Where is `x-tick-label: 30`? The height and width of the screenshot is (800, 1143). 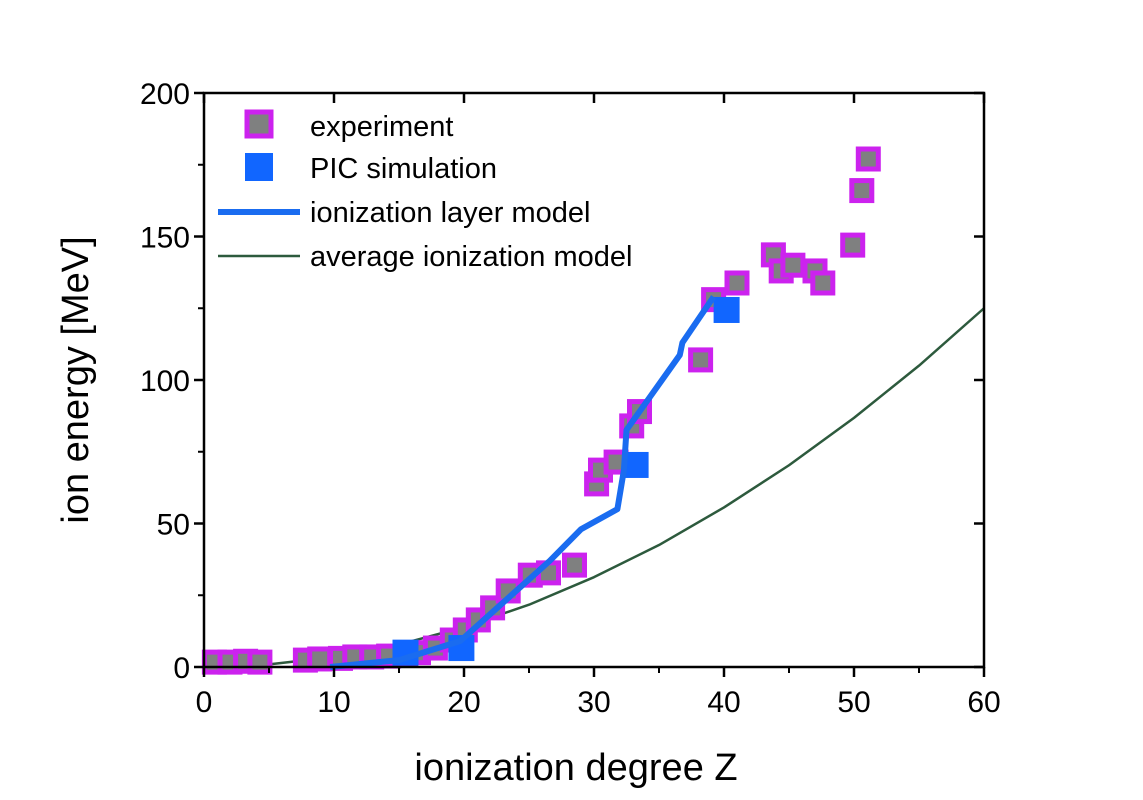
x-tick-label: 30 is located at coordinates (593, 702).